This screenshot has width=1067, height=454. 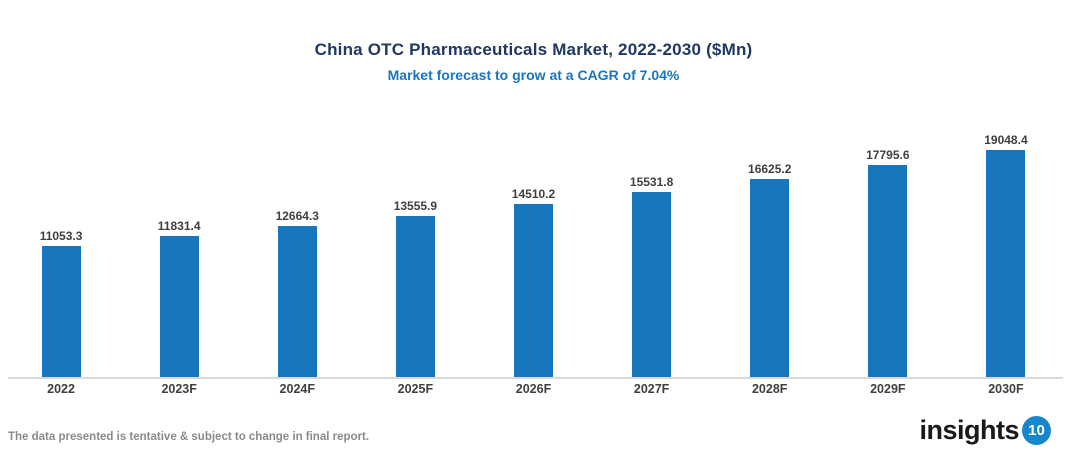 What do you see at coordinates (1006, 264) in the screenshot?
I see `bar-2030F` at bounding box center [1006, 264].